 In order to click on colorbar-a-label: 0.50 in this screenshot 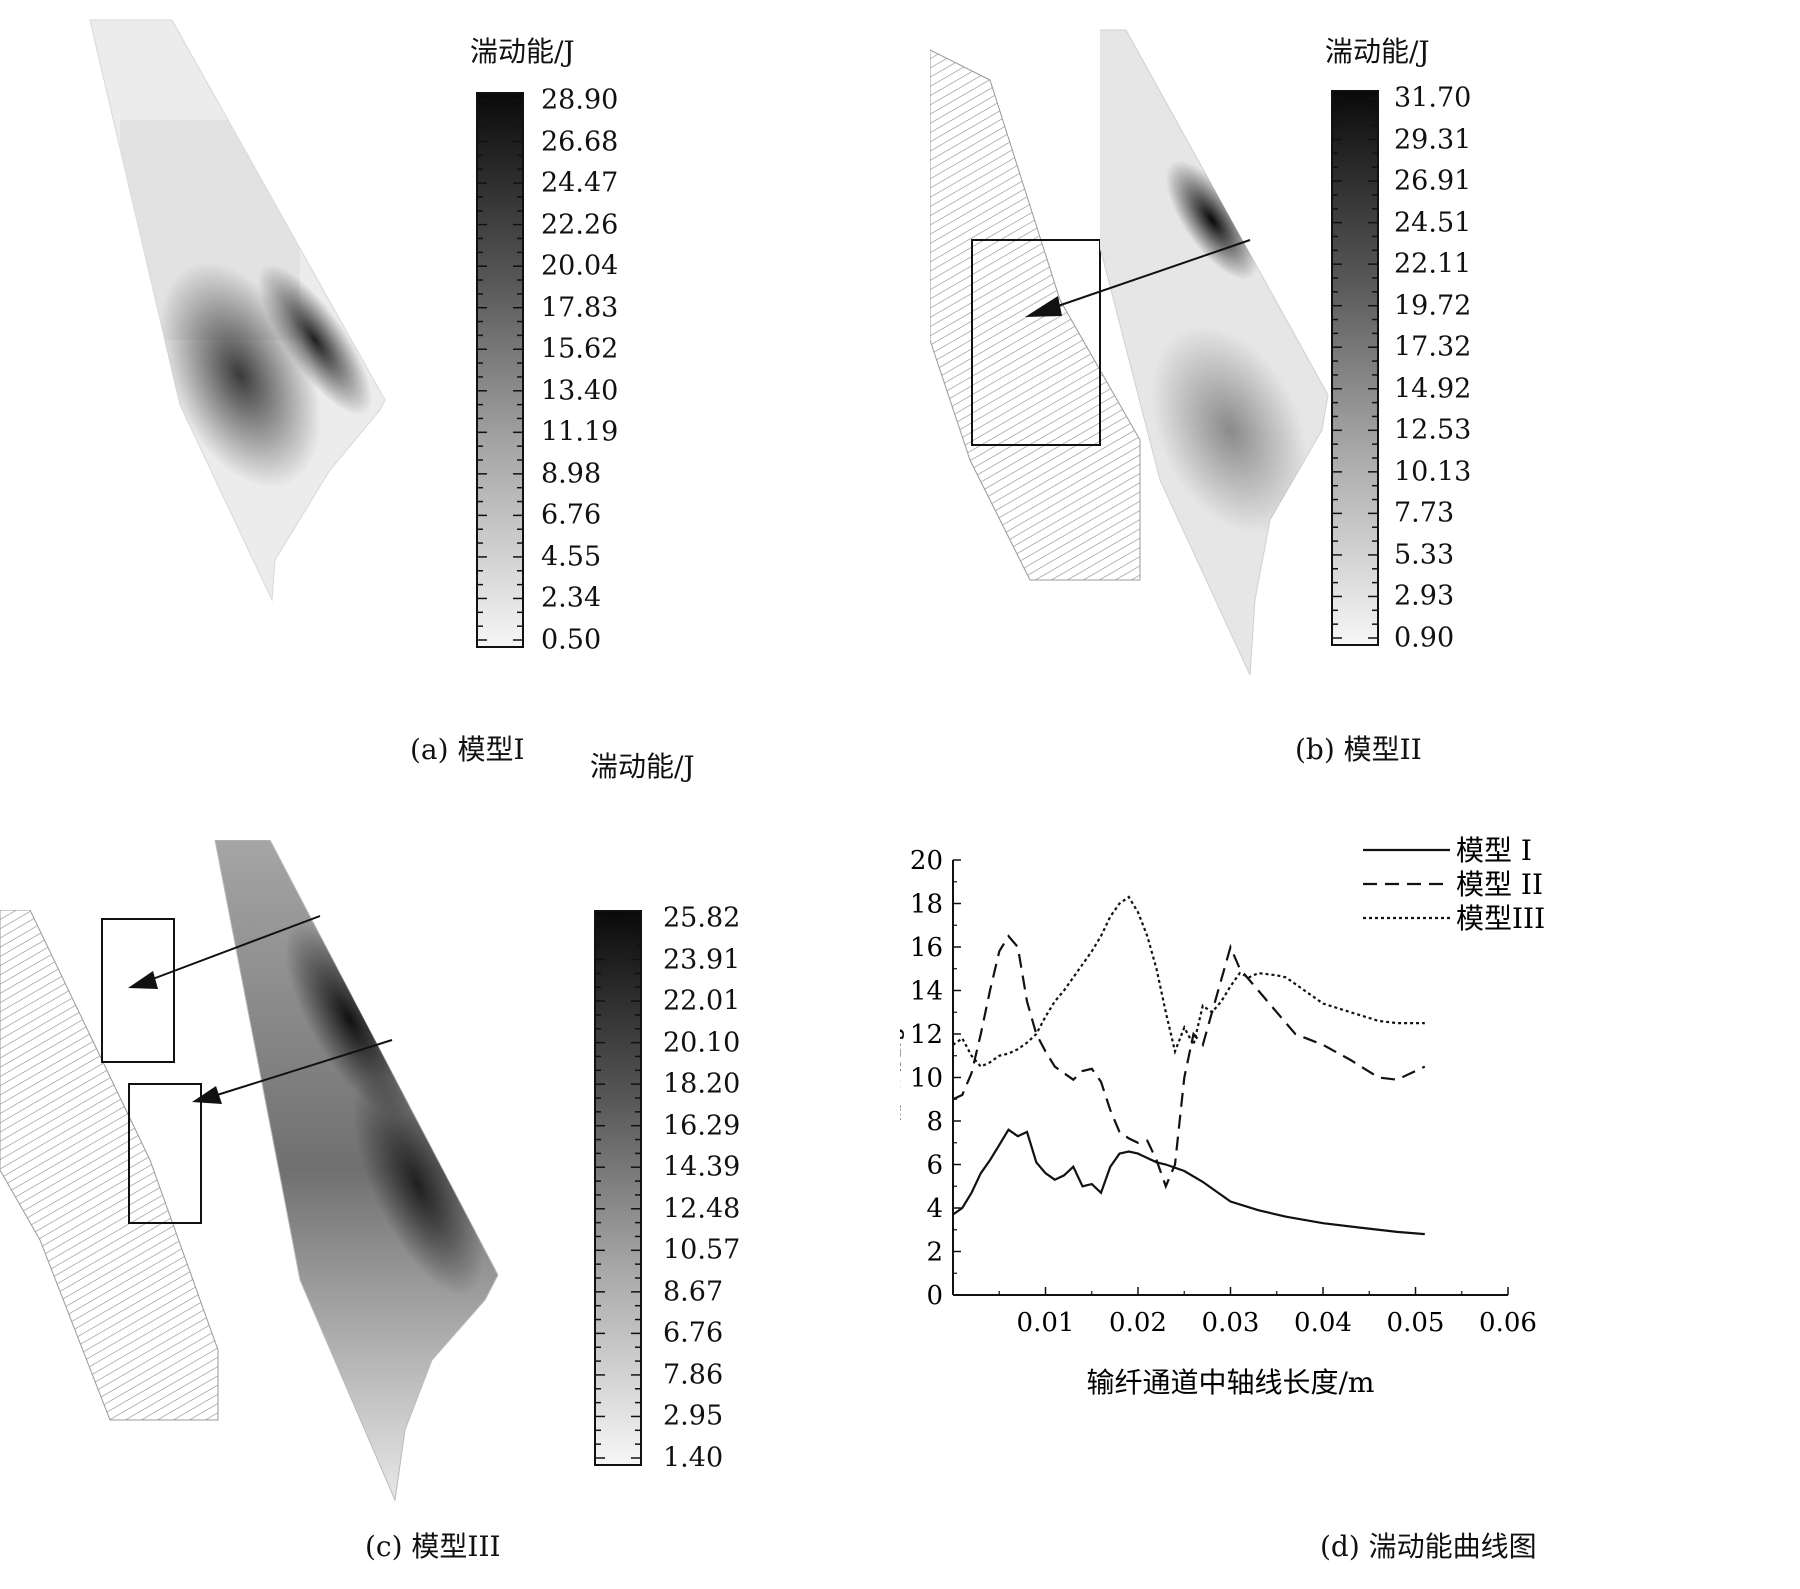, I will do `click(571, 640)`.